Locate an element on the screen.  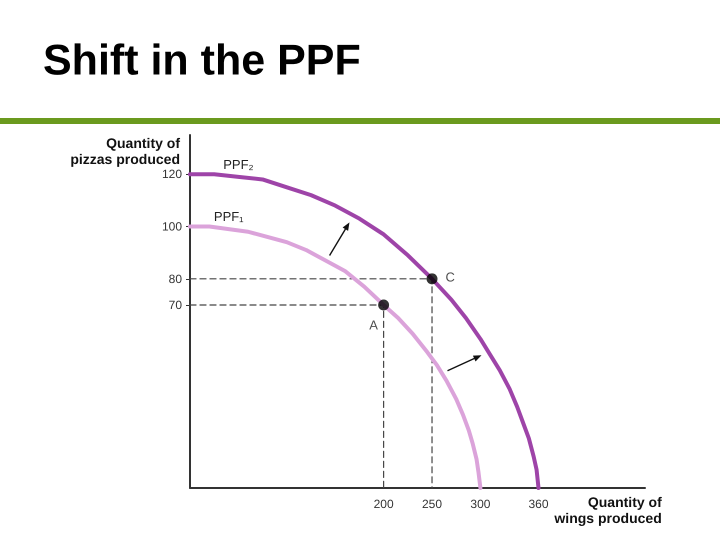
x-axis-title: Quantity of wings produced is located at coordinates (607, 510).